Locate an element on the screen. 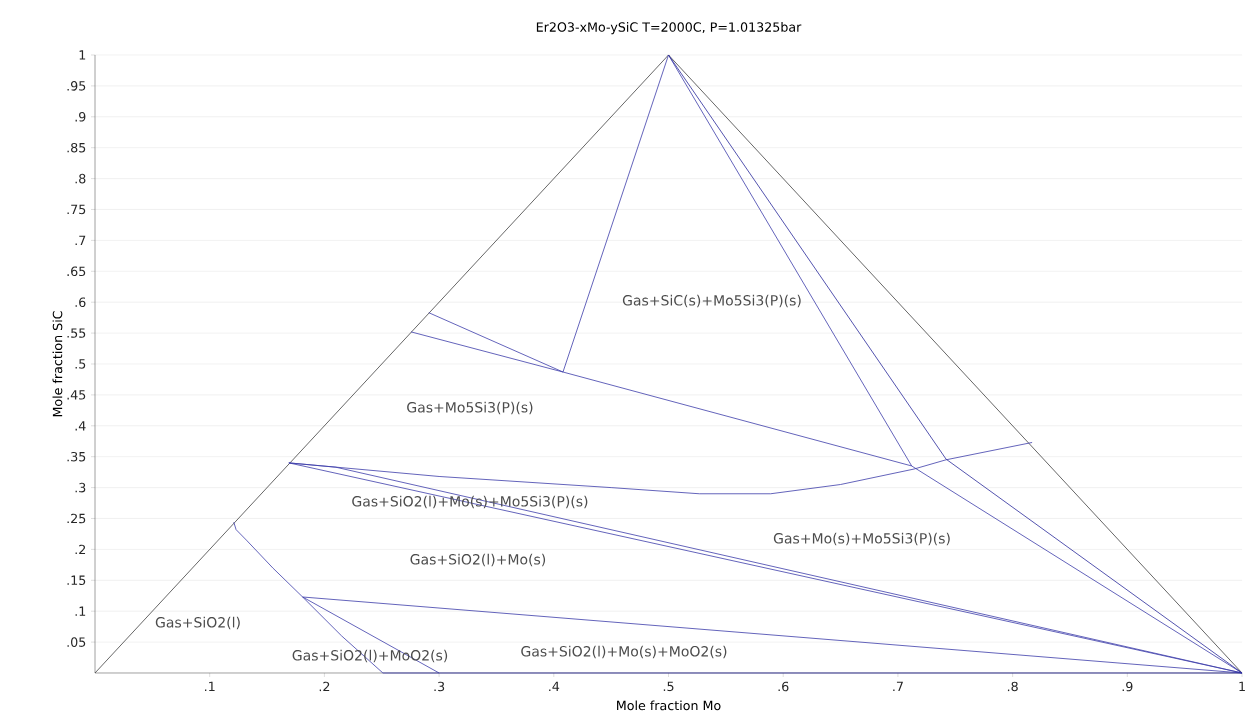 The height and width of the screenshot is (717, 1251). x-tick-label: .3 is located at coordinates (439, 686).